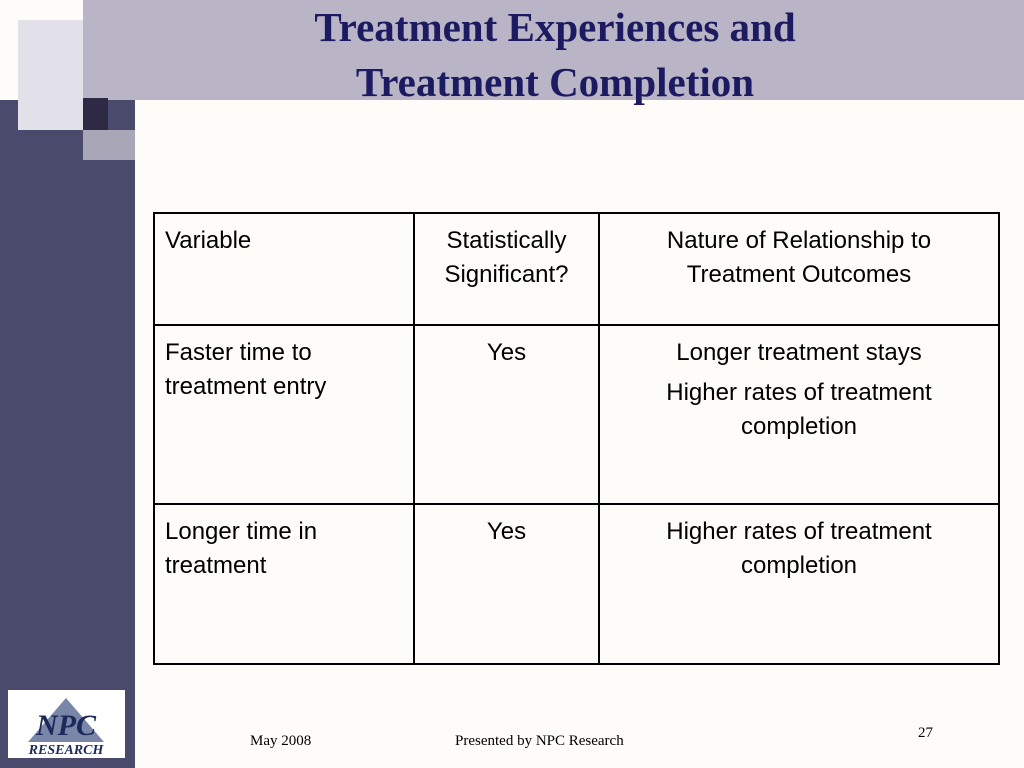 The height and width of the screenshot is (768, 1024). I want to click on logo-mountain, so click(66, 720).